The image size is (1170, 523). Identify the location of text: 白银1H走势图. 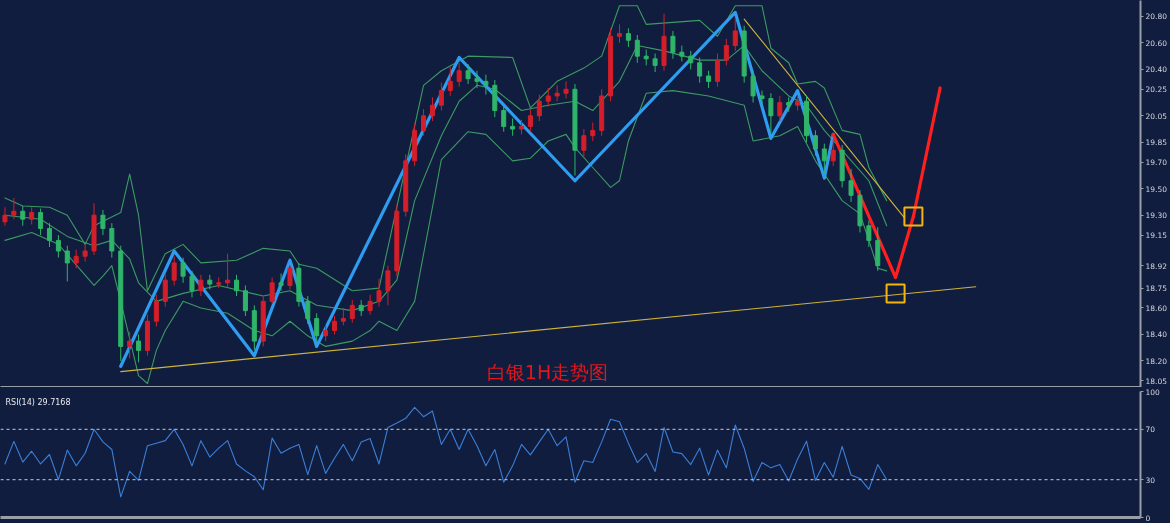
(547, 371).